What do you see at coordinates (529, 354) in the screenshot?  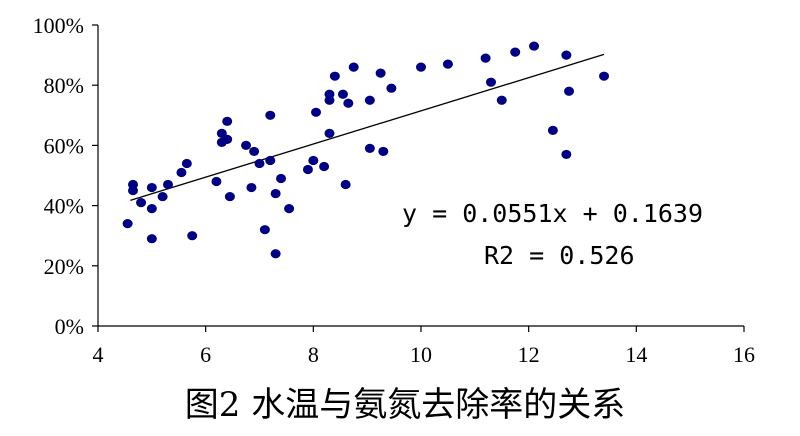 I see `x-tick-label: 12` at bounding box center [529, 354].